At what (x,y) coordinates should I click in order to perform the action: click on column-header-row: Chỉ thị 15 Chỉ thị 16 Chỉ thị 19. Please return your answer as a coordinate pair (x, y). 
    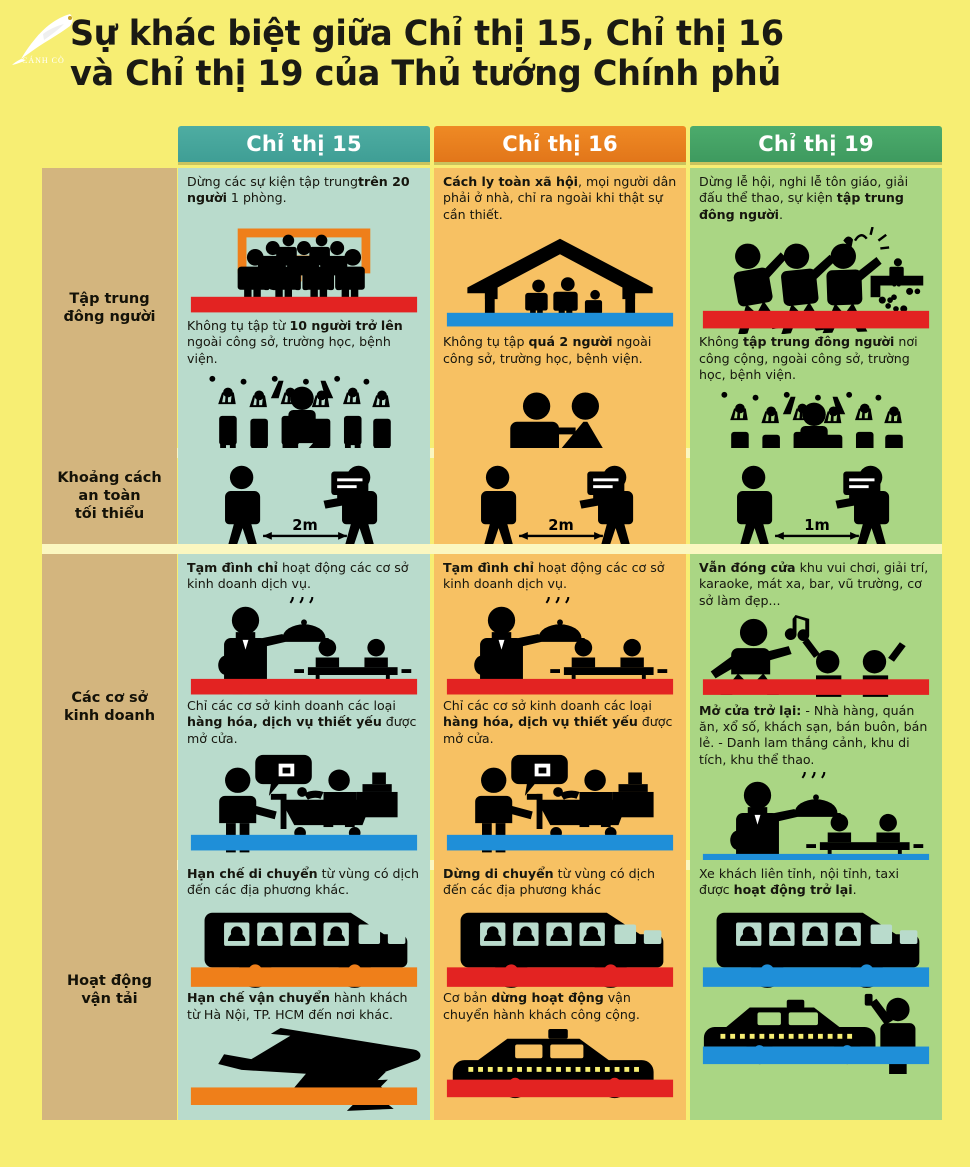
    Looking at the image, I should click on (485, 143).